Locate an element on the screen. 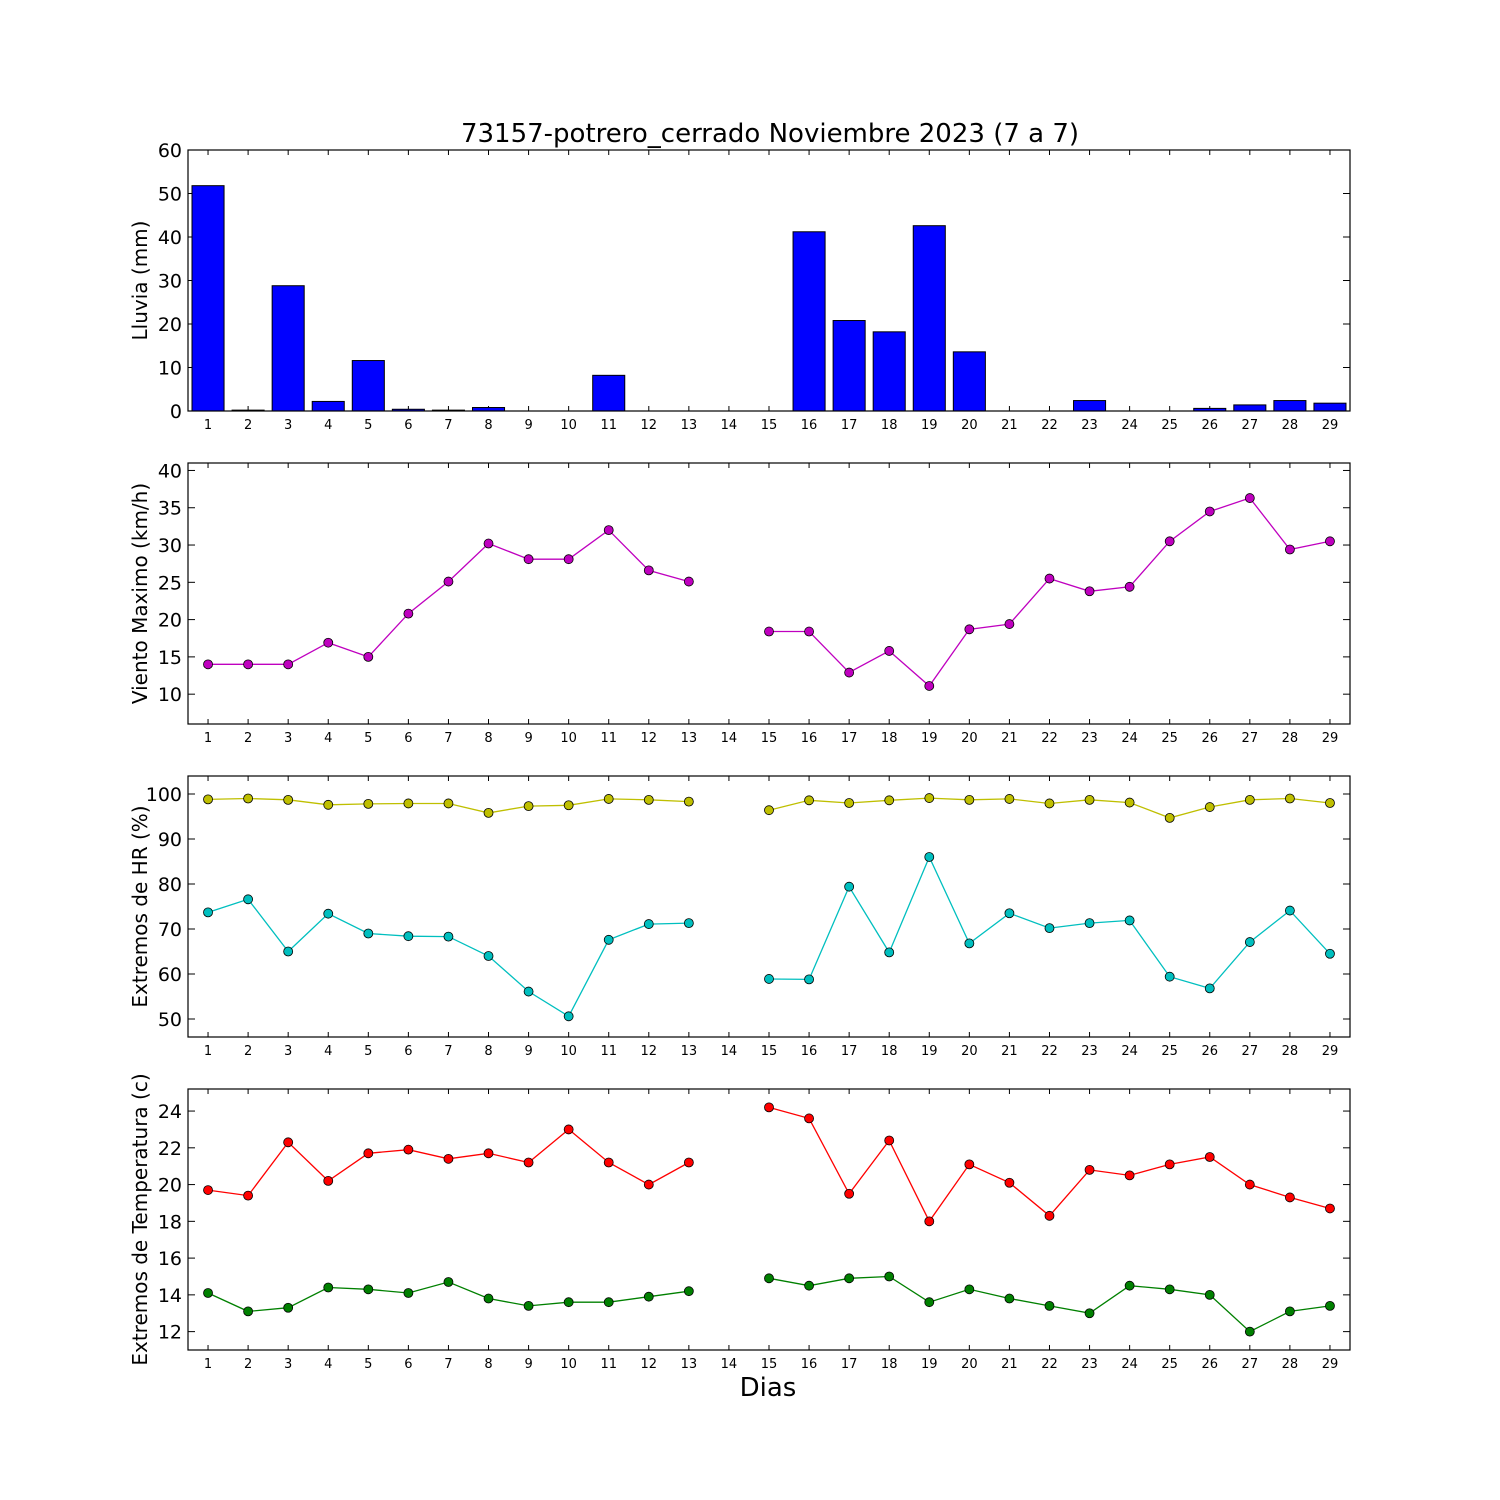 Image resolution: width=1500 pixels, height=1500 pixels. x-tick-label: 10 is located at coordinates (568, 738).